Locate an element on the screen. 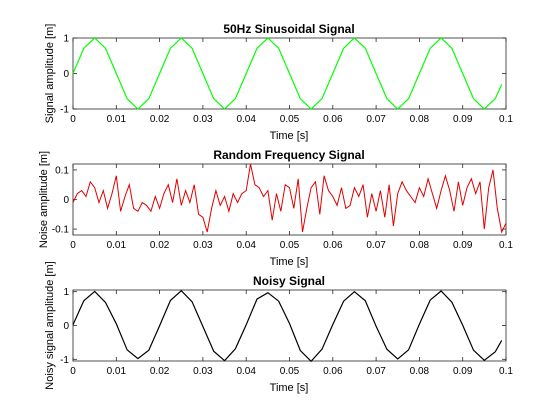  chart-title: 50Hz Sinusoidal Signal is located at coordinates (288, 29).